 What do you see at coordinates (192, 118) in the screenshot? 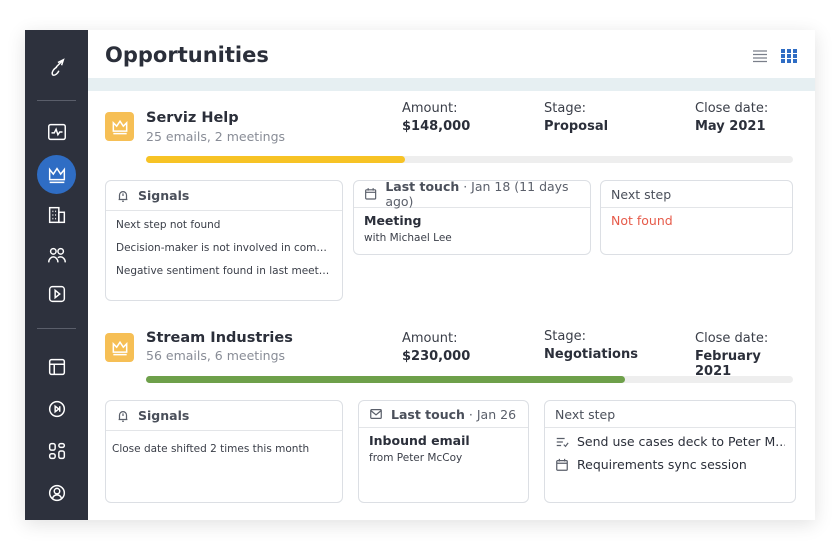
I see `opportunity-name: Serviz Help` at bounding box center [192, 118].